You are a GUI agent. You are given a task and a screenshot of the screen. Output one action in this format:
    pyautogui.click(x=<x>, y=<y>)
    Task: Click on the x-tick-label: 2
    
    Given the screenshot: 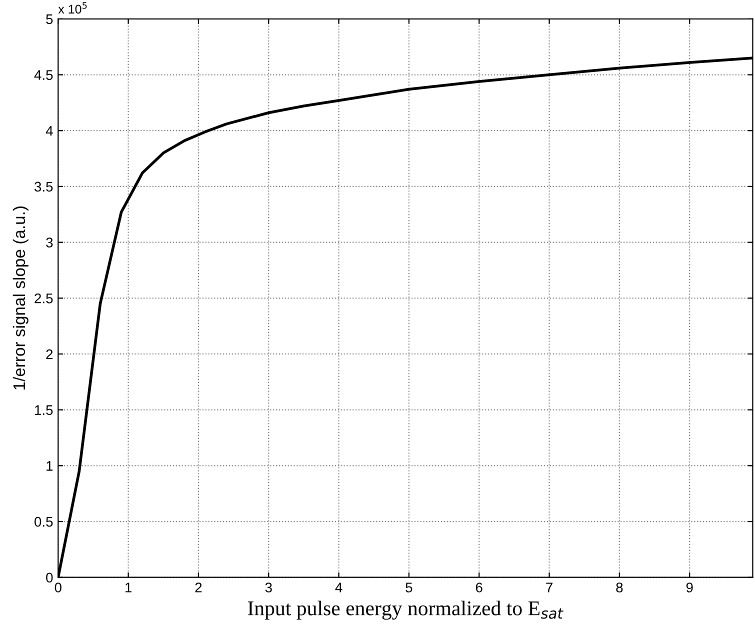 What is the action you would take?
    pyautogui.click(x=198, y=587)
    